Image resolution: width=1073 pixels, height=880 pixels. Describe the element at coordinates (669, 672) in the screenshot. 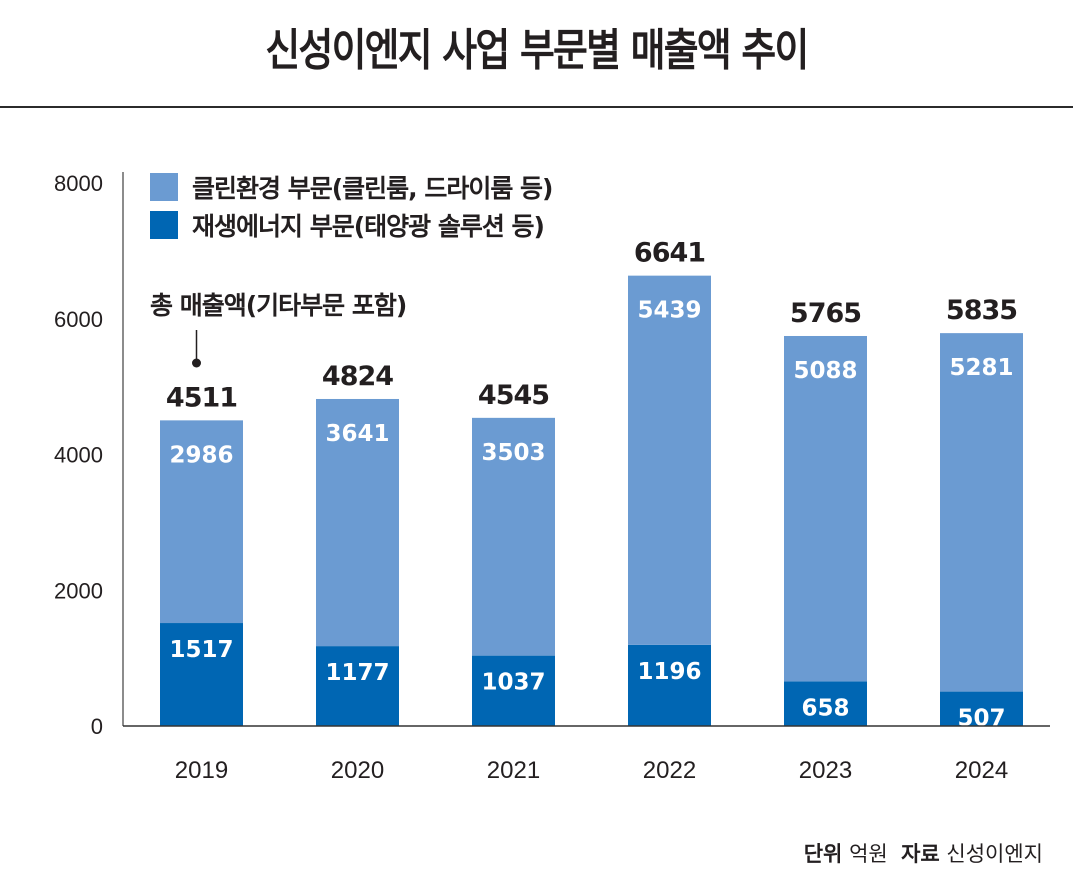

I see `bar-value-label: 1196` at that location.